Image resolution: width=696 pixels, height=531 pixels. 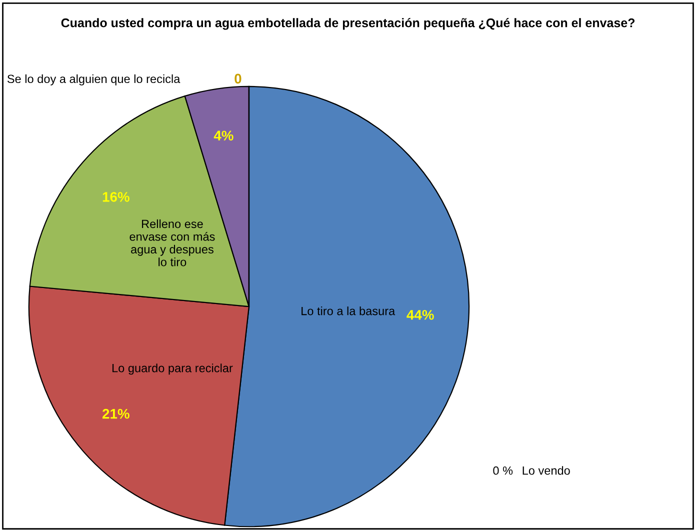 I want to click on data-label: 44%, so click(x=420, y=315).